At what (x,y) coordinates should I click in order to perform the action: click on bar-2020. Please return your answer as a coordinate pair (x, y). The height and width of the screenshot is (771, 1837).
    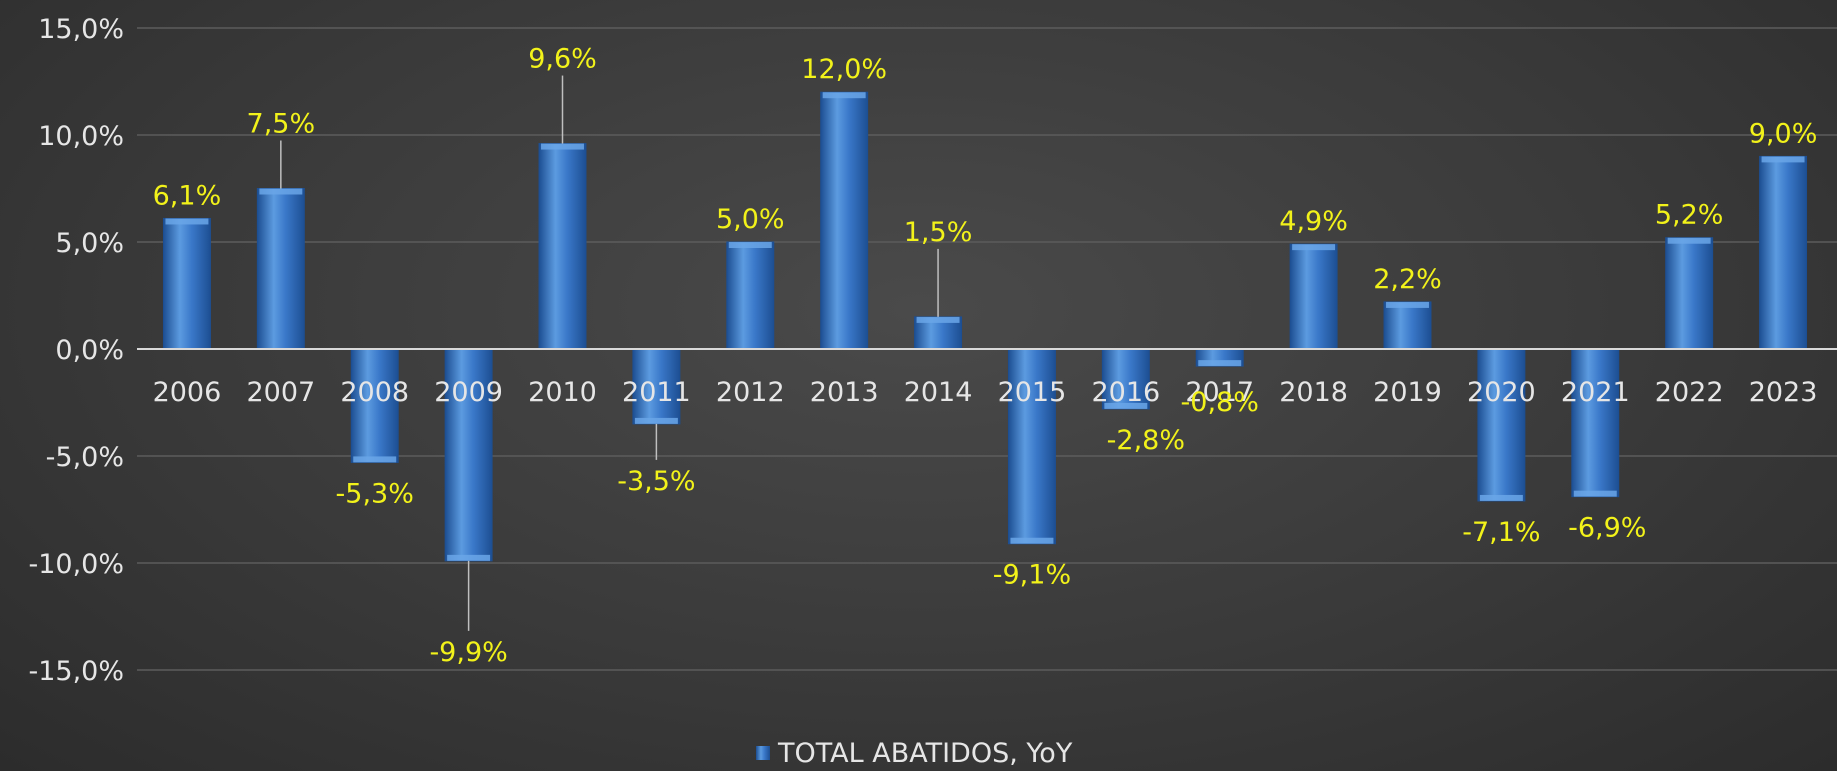
    Looking at the image, I should click on (1501, 425).